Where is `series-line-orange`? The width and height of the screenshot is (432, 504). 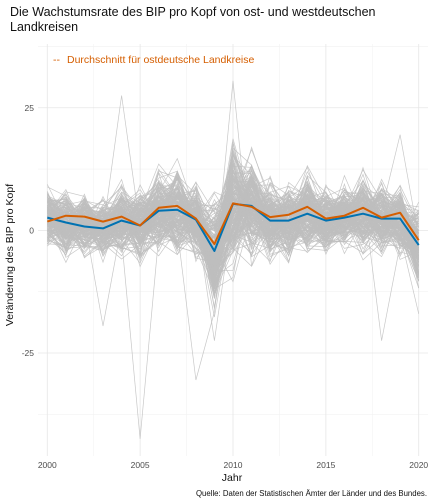 series-line-orange is located at coordinates (233, 224).